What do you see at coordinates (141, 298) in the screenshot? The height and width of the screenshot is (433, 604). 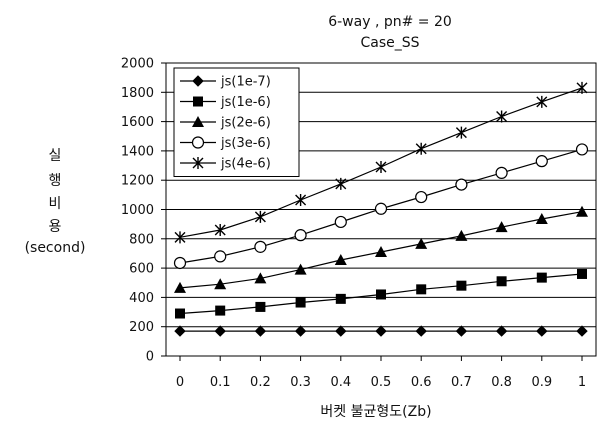 I see `y-tick-label: 400` at bounding box center [141, 298].